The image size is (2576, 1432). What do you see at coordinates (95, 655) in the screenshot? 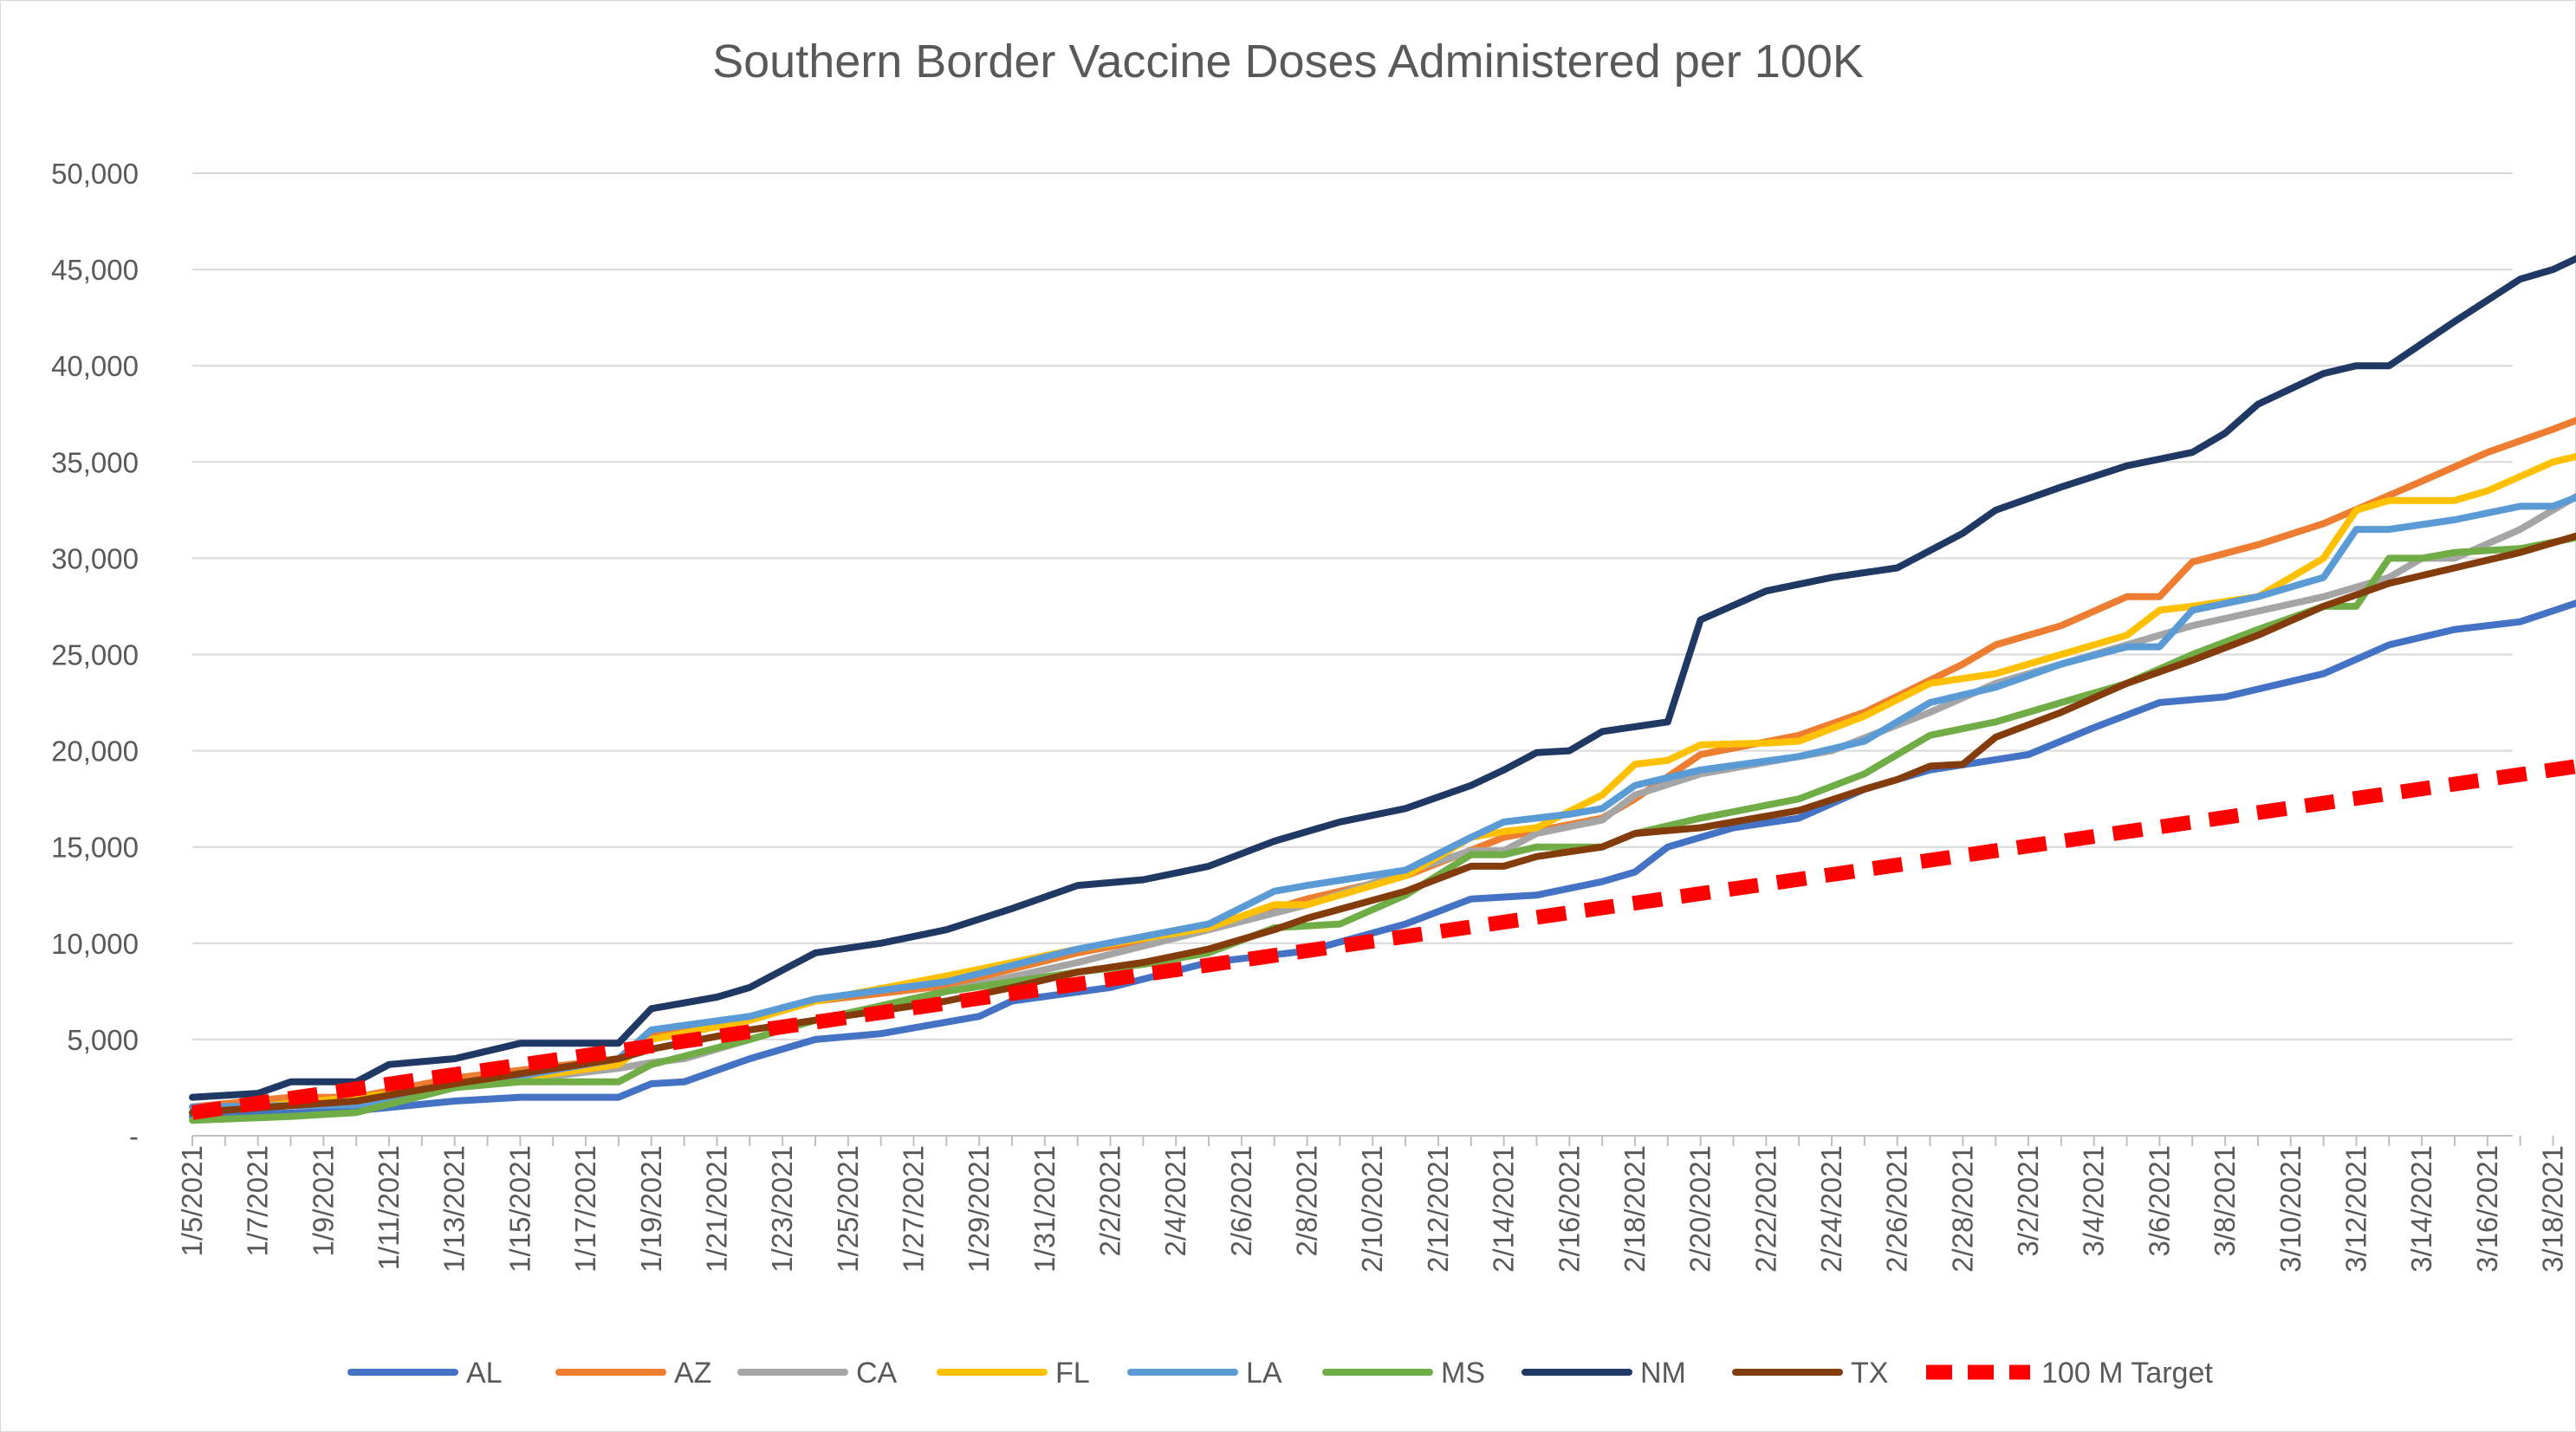
I see `y-tick-label: 25,000` at bounding box center [95, 655].